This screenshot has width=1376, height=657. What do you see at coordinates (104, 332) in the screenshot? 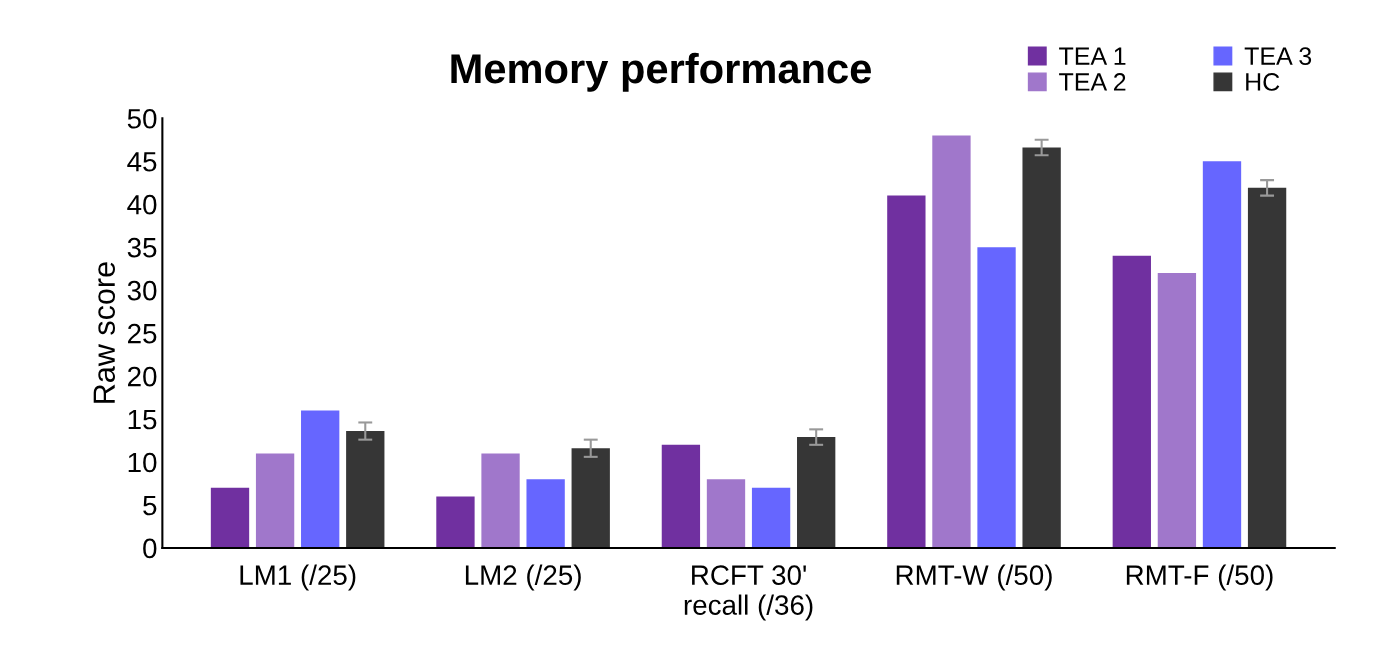
I see `y-axis-title: Raw score` at bounding box center [104, 332].